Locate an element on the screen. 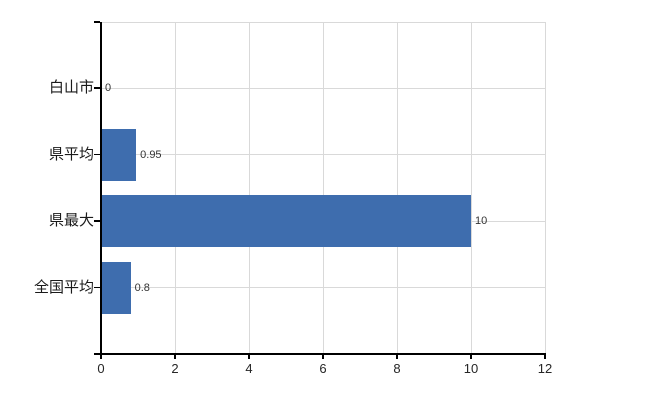 The image size is (650, 400). y-axis-line is located at coordinates (101, 188).